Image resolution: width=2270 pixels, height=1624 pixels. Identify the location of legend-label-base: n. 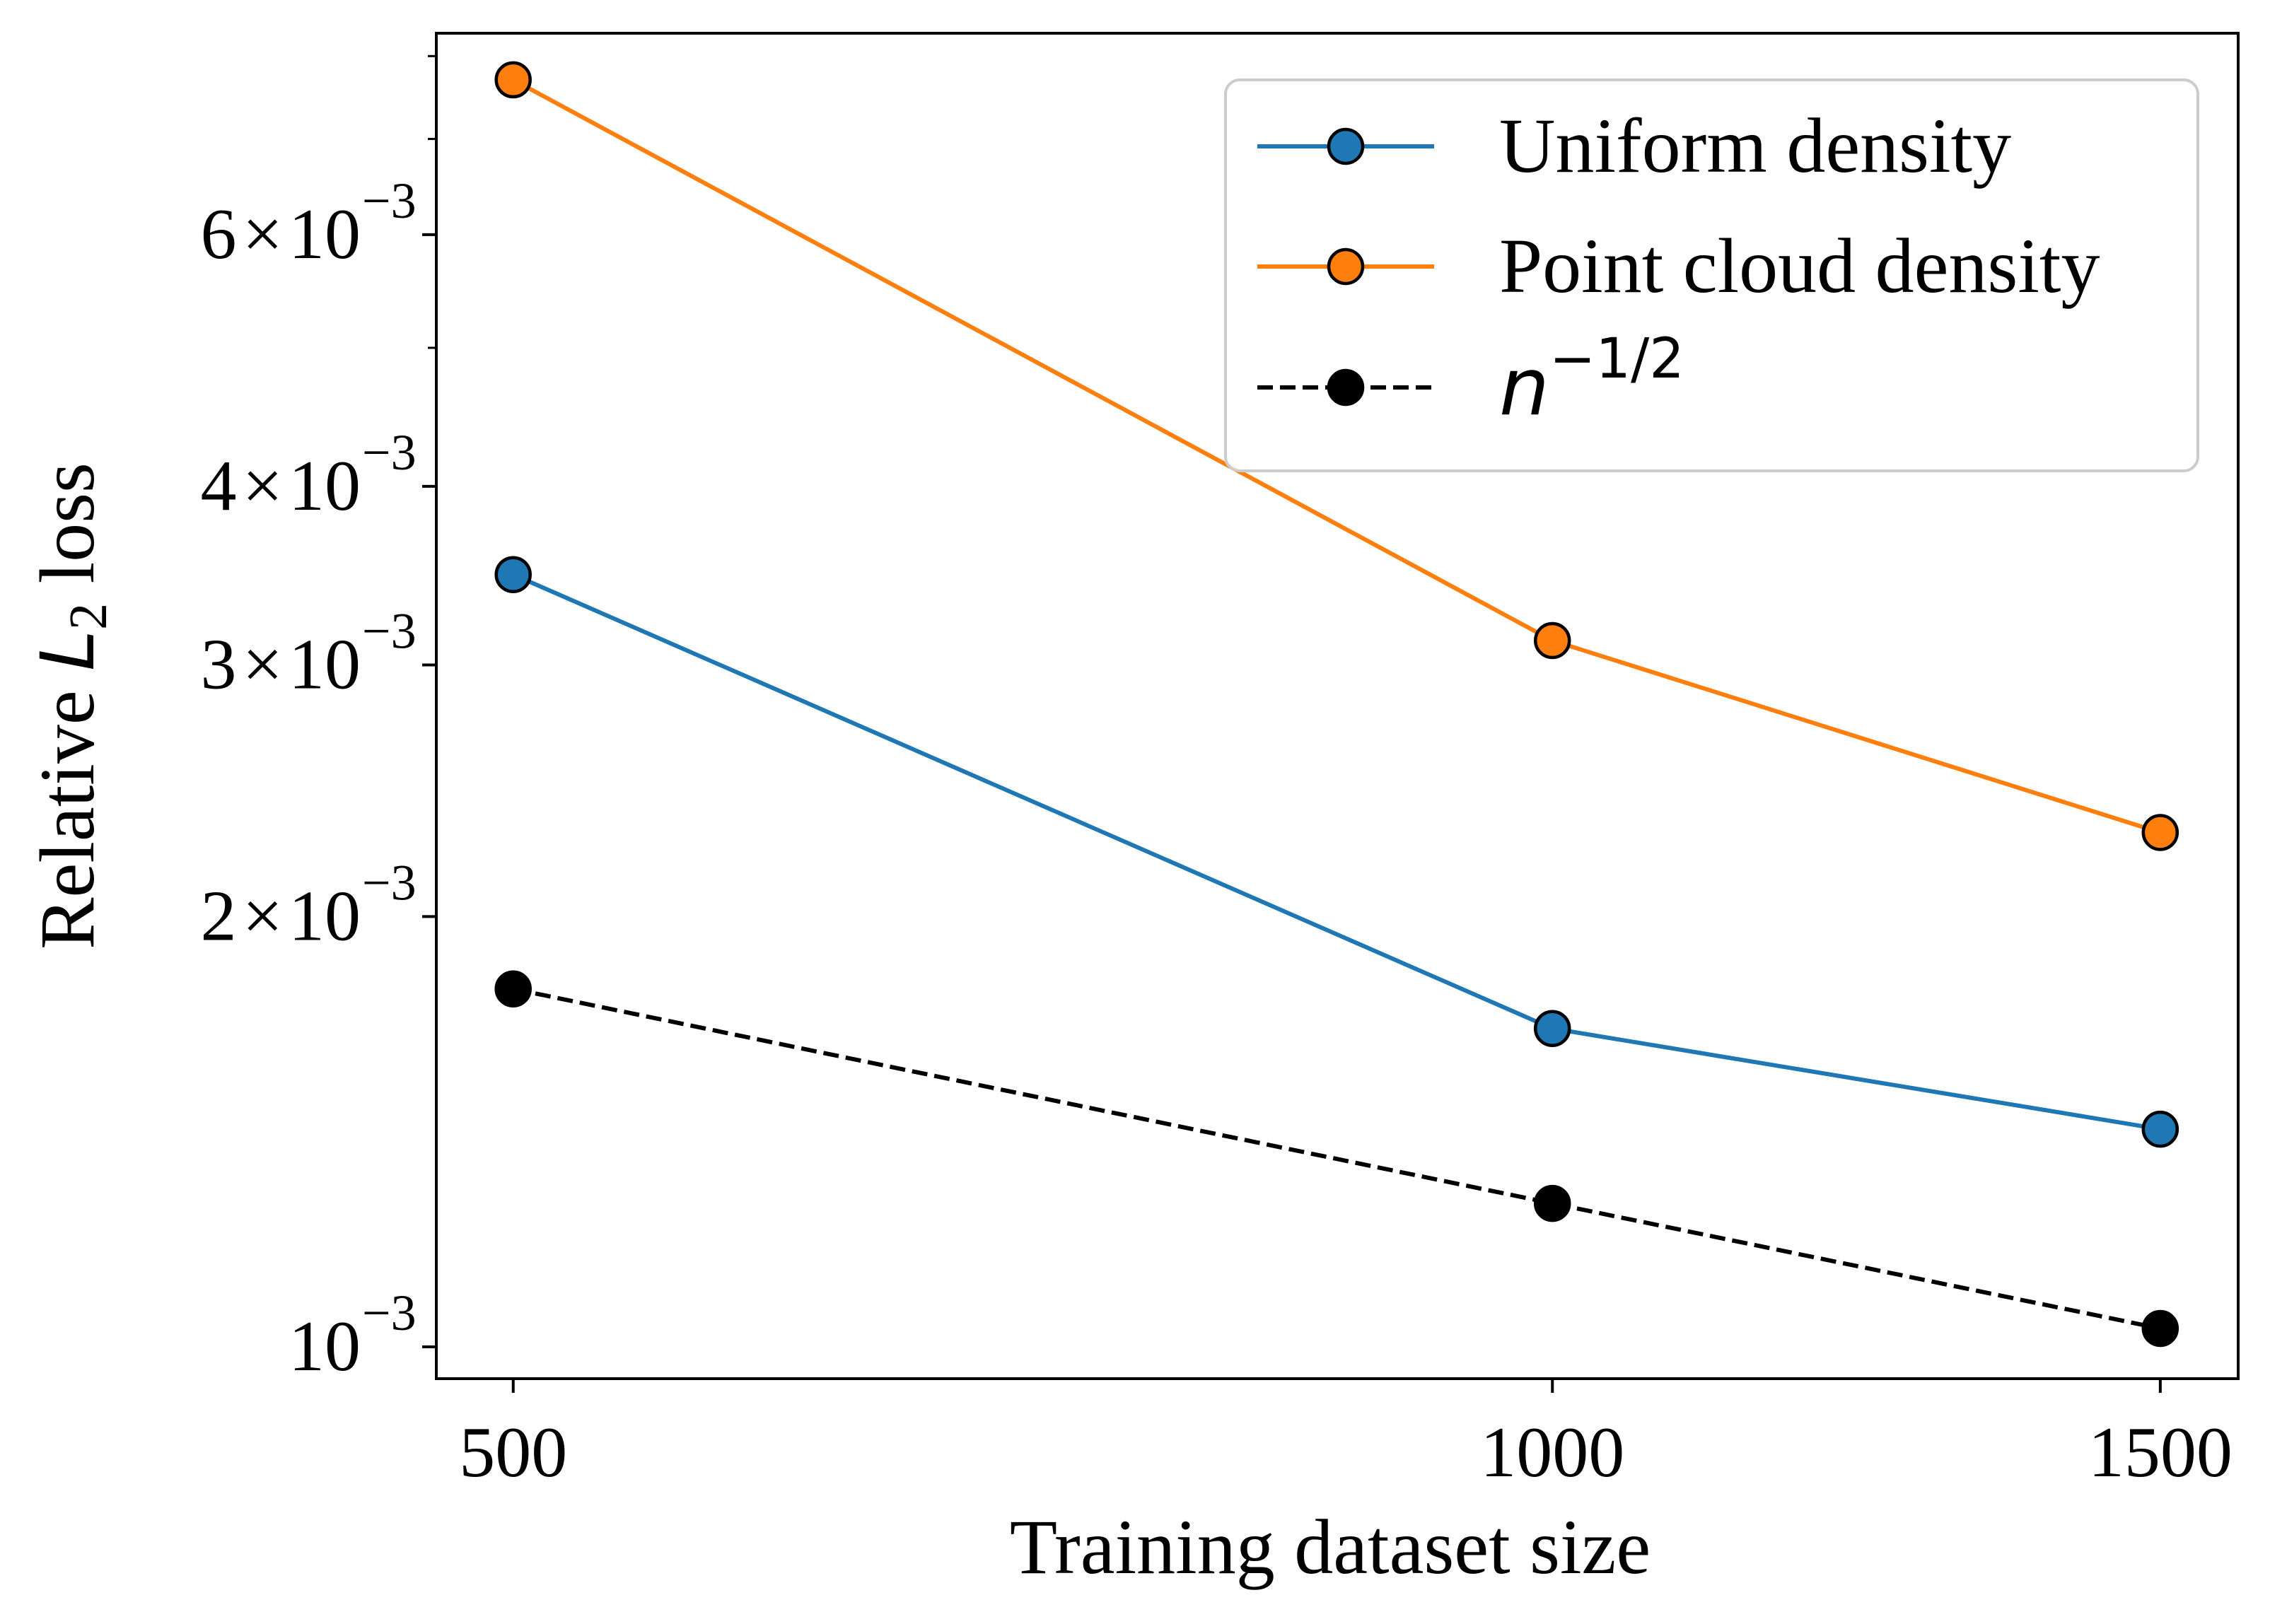
(1524, 387).